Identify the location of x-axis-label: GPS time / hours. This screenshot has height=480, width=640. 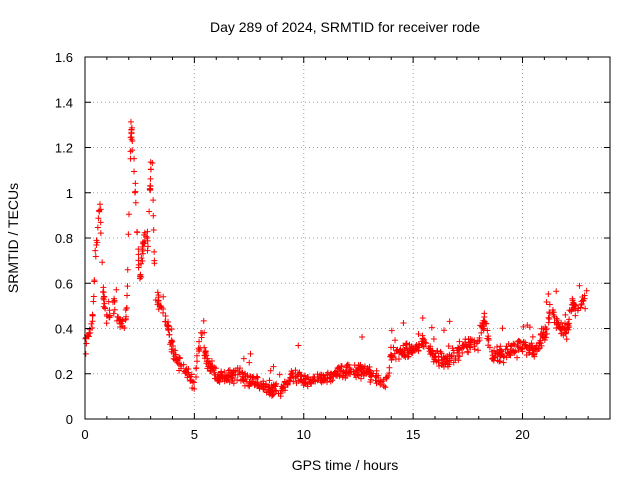
(345, 465).